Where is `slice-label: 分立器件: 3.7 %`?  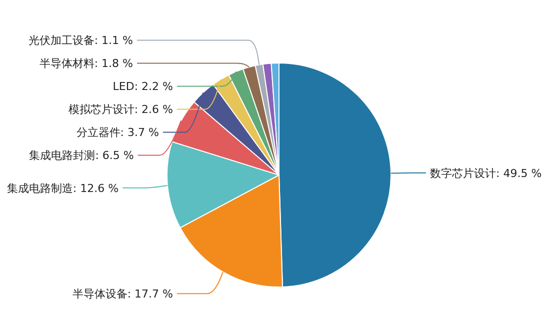
slice-label: 分立器件: 3.7 % is located at coordinates (117, 133).